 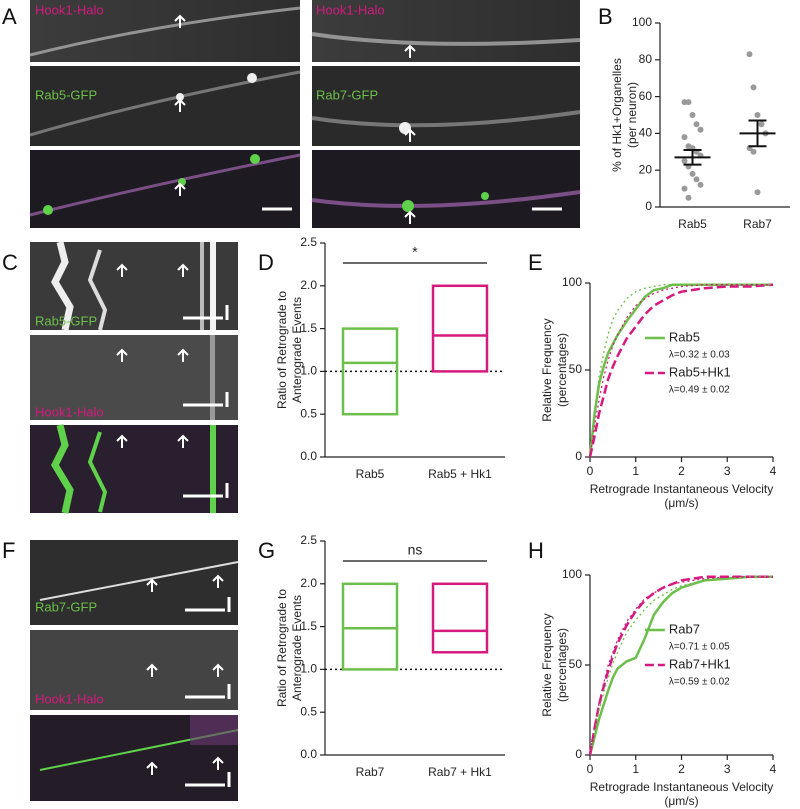 What do you see at coordinates (681, 503) in the screenshot?
I see `x-axis-label: (μm/s)` at bounding box center [681, 503].